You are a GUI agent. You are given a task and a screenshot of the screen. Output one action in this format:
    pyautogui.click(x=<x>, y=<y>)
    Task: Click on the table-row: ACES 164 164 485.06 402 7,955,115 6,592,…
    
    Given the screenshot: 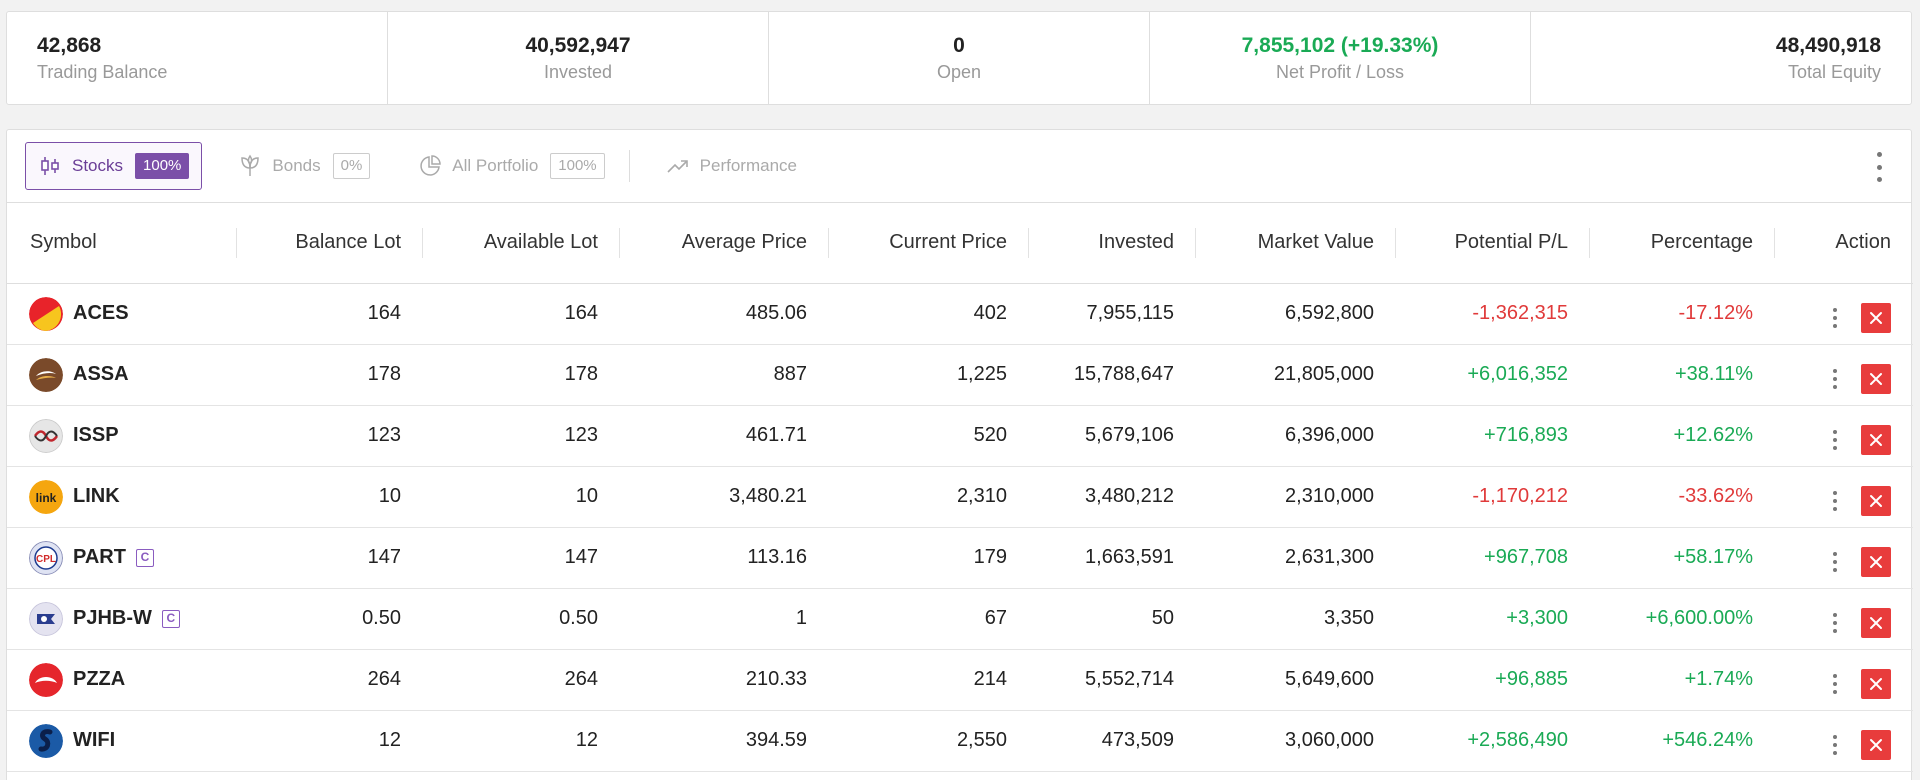 What is the action you would take?
    pyautogui.click(x=960, y=314)
    